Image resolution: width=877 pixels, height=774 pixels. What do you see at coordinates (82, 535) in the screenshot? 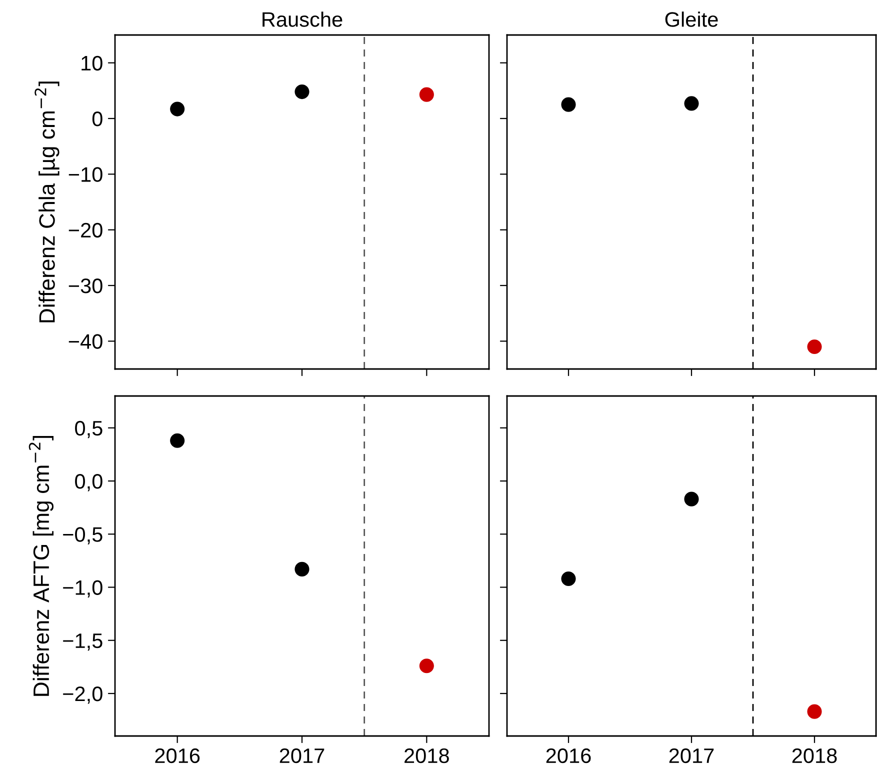
I see `y-tick-label: −0,5` at bounding box center [82, 535].